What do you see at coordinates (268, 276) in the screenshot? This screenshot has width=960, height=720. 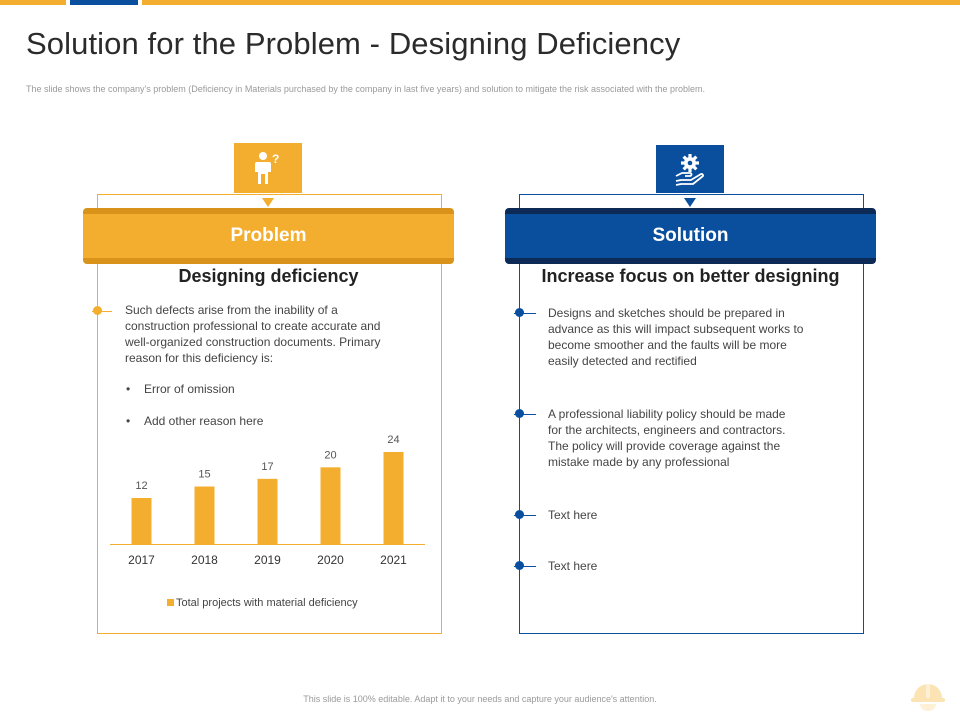 I see `problem-heading: Designing deficiency` at bounding box center [268, 276].